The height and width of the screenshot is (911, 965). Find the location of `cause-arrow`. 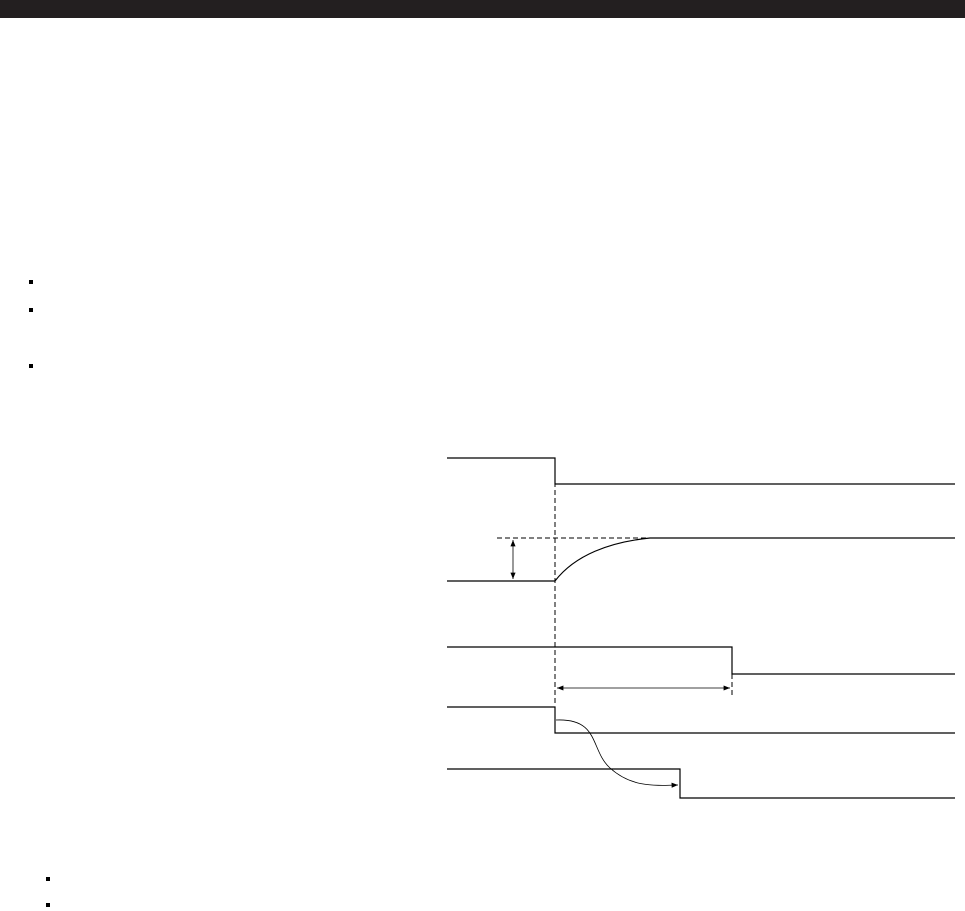

cause-arrow is located at coordinates (617, 753).